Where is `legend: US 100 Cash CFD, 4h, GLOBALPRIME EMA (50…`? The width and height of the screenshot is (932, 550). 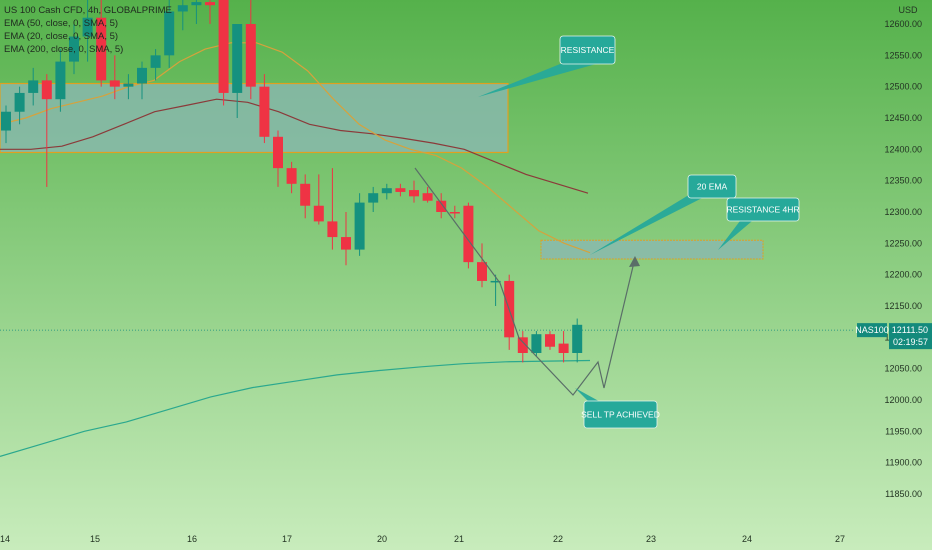
legend: US 100 Cash CFD, 4h, GLOBALPRIME EMA (50… is located at coordinates (88, 30).